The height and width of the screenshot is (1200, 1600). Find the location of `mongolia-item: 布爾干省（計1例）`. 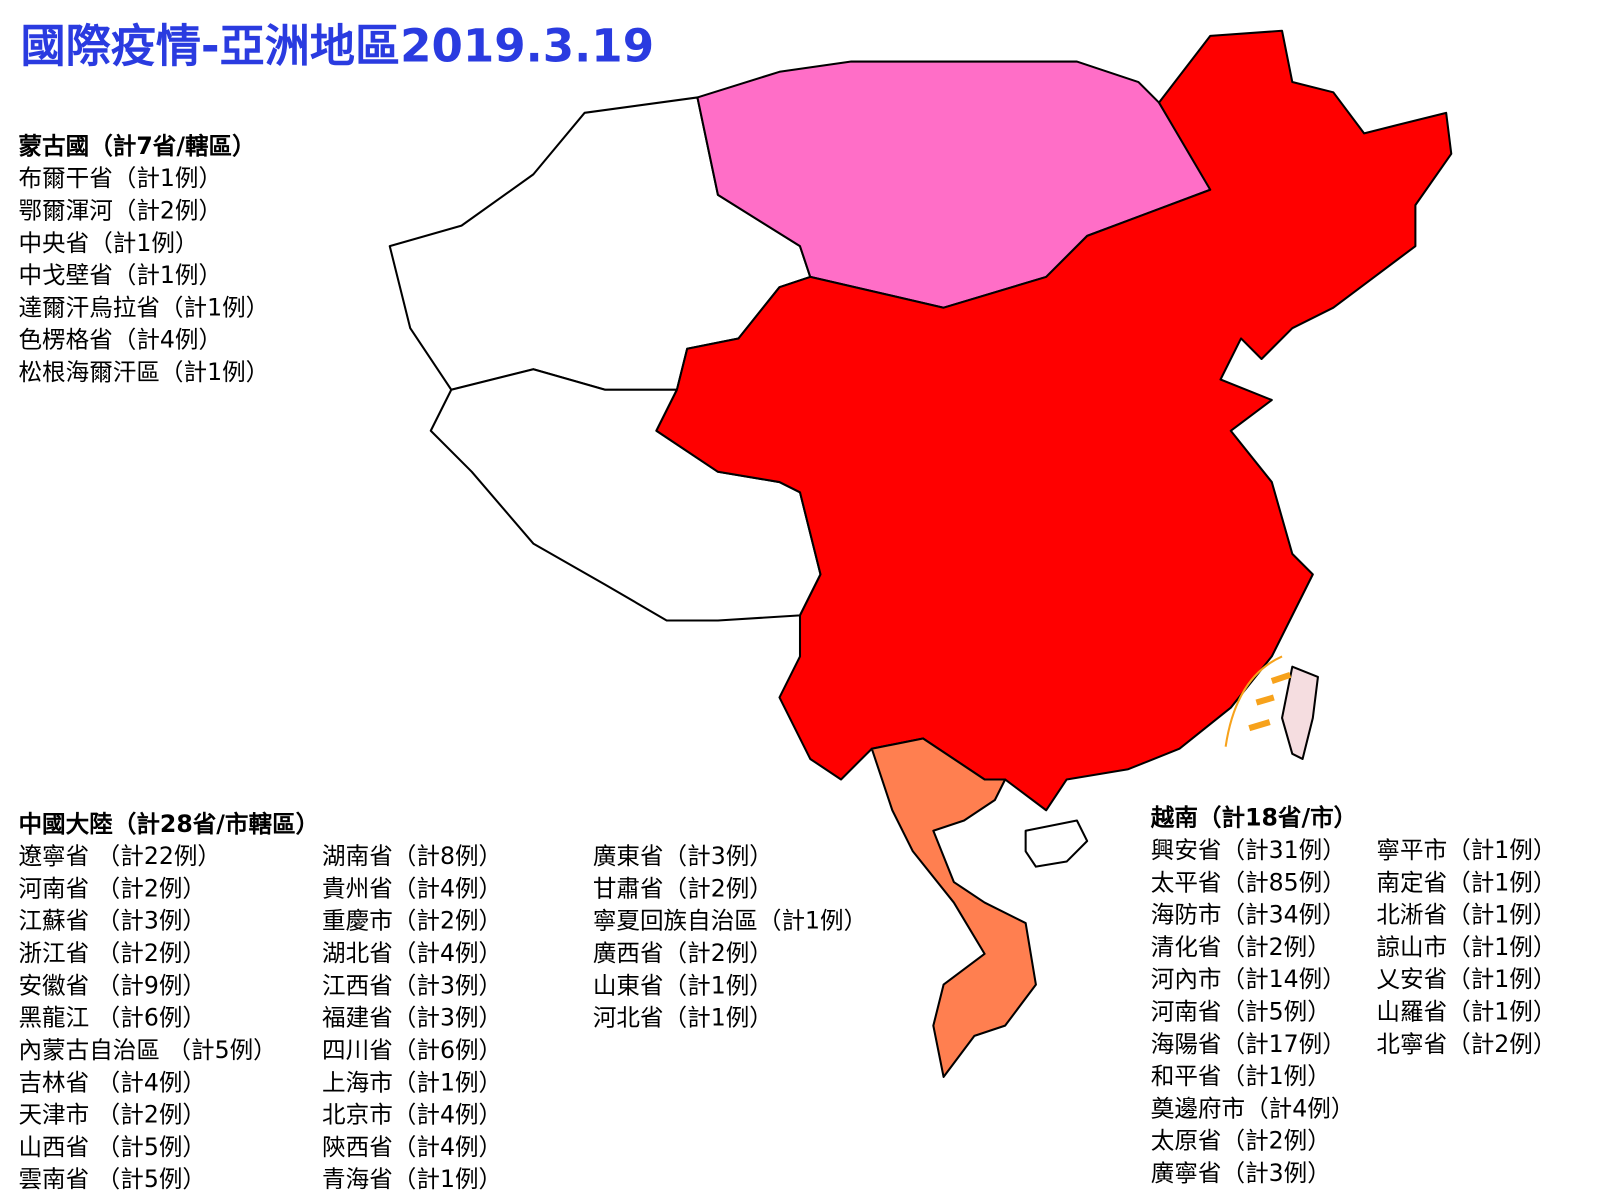

mongolia-item: 布爾干省（計1例） is located at coordinates (120, 178).